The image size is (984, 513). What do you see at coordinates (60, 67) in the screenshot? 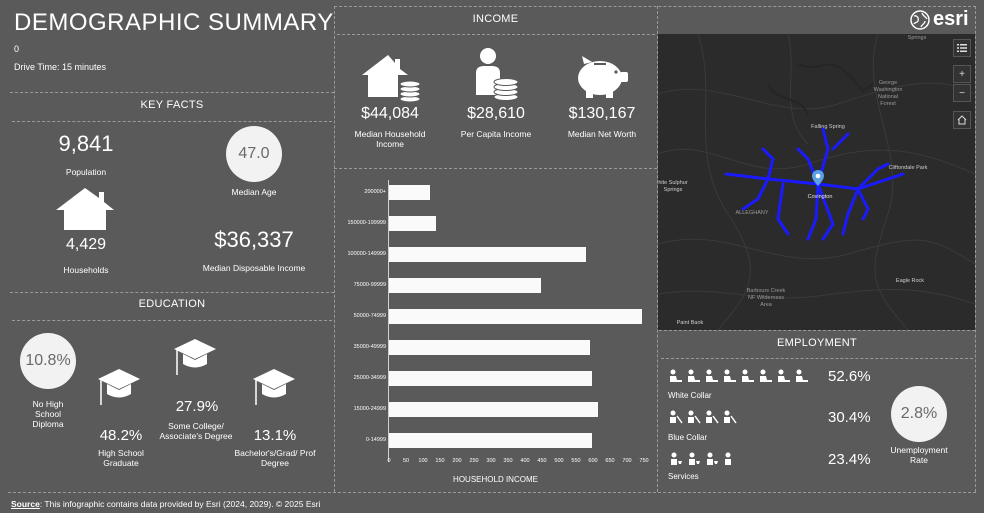
I see `drive-time: Drive Time: 15 minutes` at bounding box center [60, 67].